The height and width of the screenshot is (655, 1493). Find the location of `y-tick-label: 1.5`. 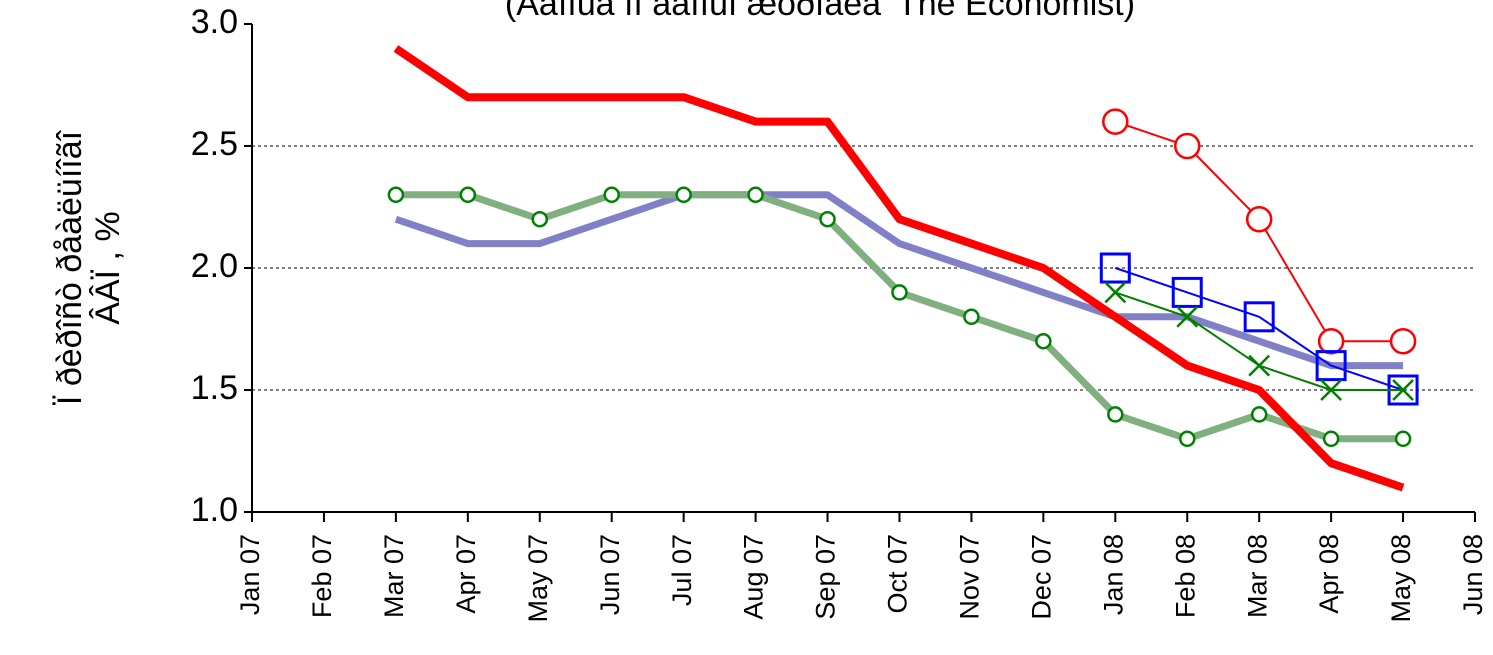

y-tick-label: 1.5 is located at coordinates (214, 388).